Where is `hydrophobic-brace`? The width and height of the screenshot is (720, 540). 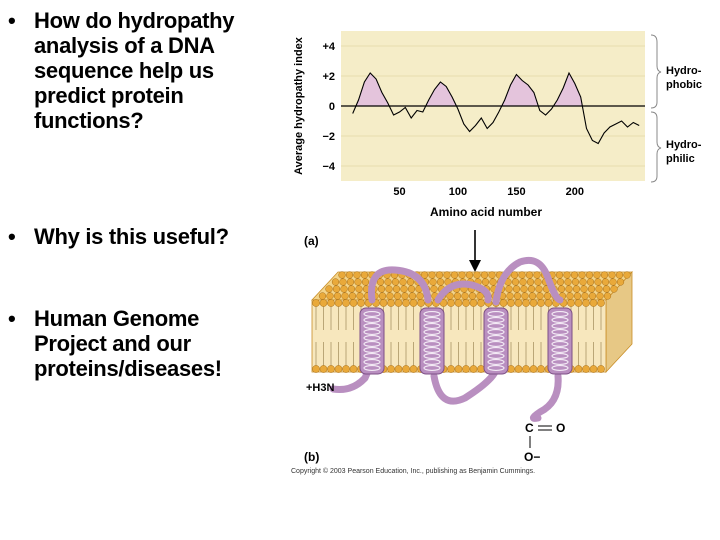
hydrophobic-brace is located at coordinates (656, 71).